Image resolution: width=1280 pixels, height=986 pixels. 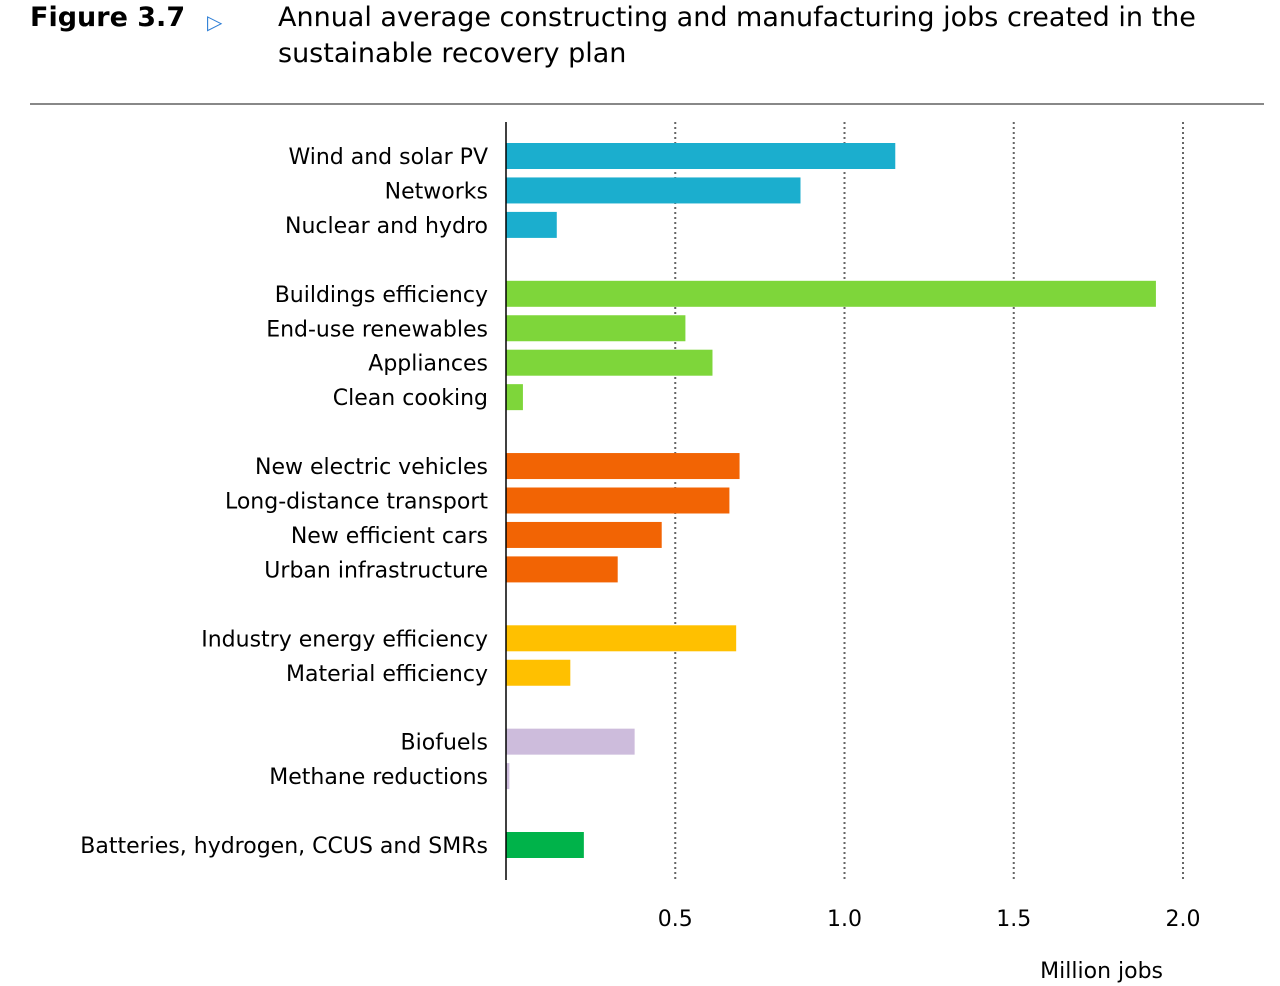 I want to click on title-divider, so click(x=647, y=104).